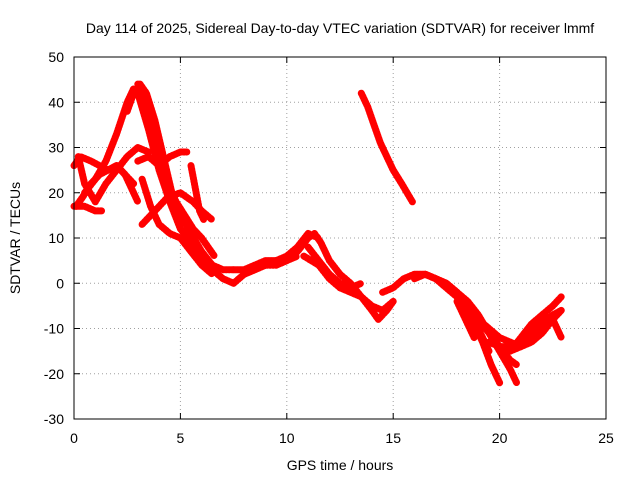 This screenshot has height=480, width=640. What do you see at coordinates (56, 102) in the screenshot?
I see `y-tick-label: 40` at bounding box center [56, 102].